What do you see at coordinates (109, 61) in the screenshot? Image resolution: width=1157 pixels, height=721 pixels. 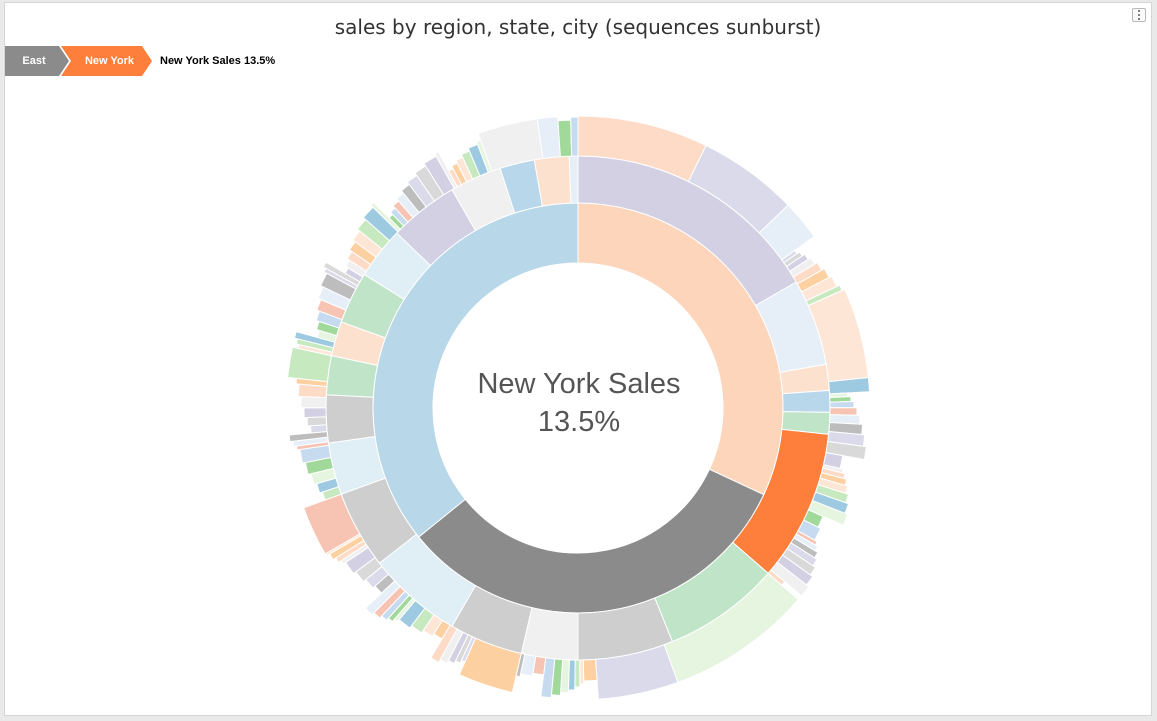 I see `breadcrumb-label: New York` at bounding box center [109, 61].